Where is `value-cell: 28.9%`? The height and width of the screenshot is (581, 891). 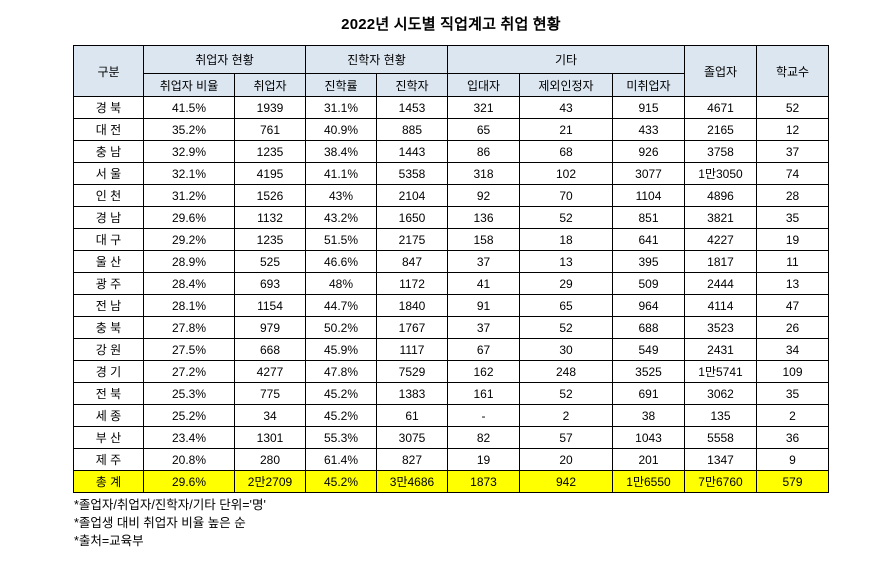
value-cell: 28.9% is located at coordinates (189, 261).